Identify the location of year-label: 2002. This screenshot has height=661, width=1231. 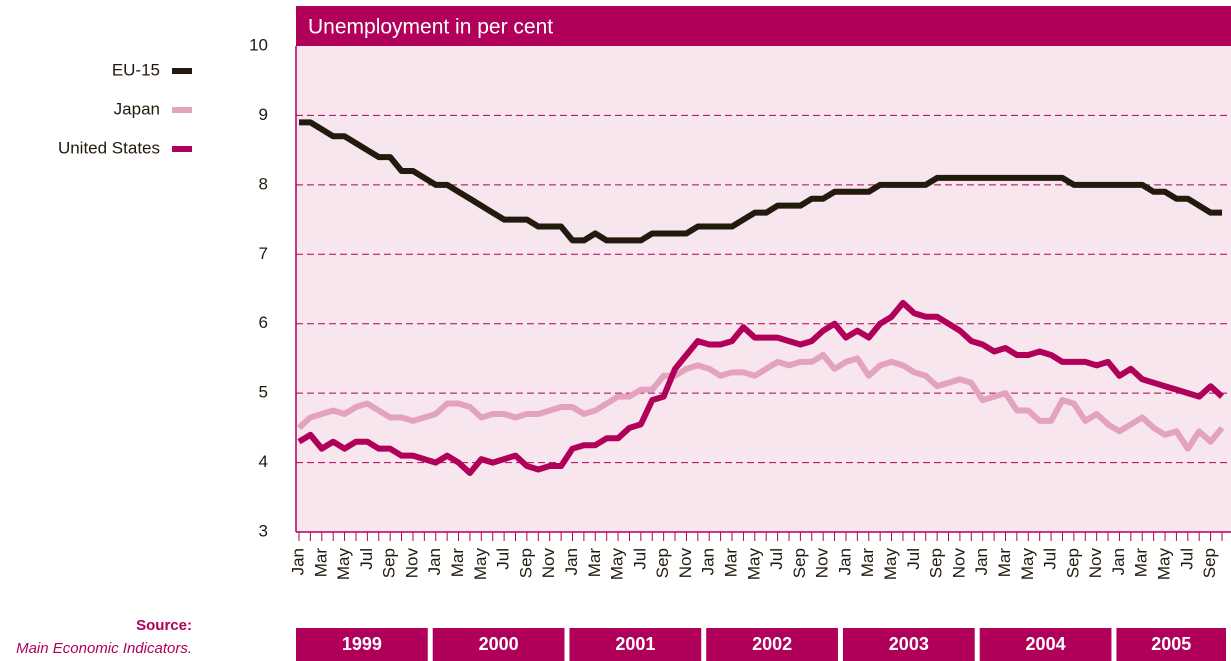
(772, 644).